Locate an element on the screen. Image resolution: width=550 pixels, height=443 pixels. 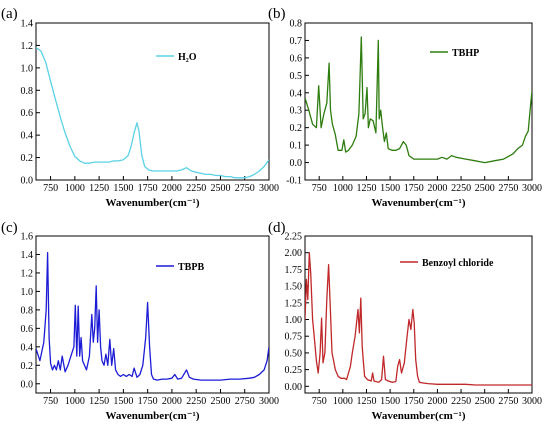
y-tick-label: 0.7 is located at coordinates (296, 41).